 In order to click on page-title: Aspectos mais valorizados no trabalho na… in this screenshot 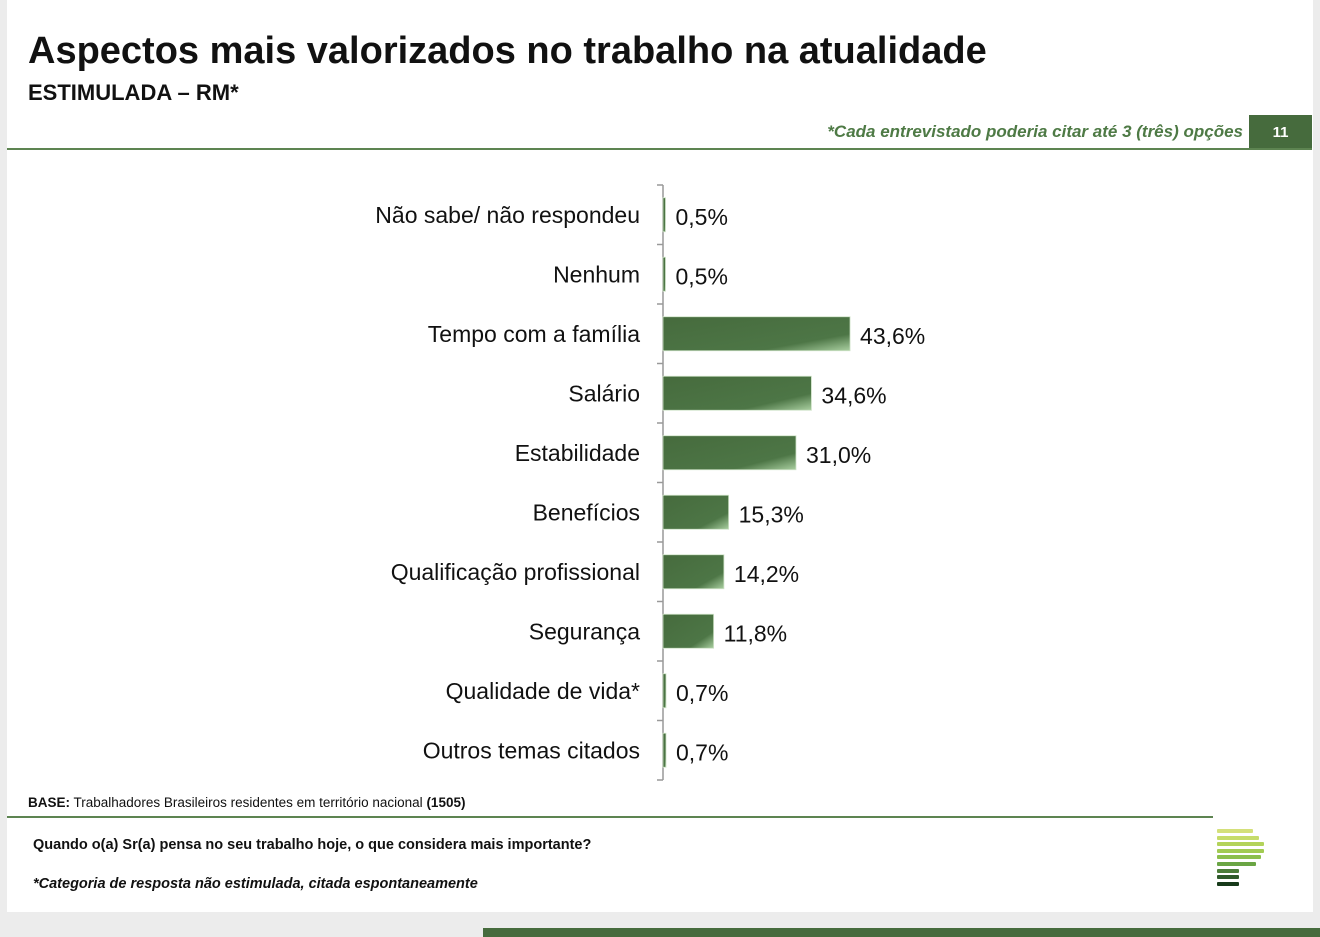, I will do `click(507, 51)`.